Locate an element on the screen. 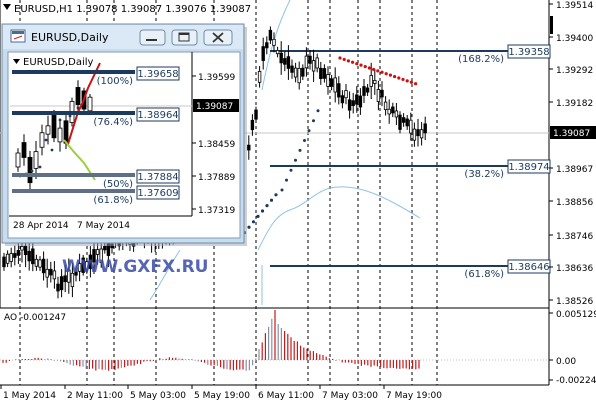 This screenshot has width=596, height=400. inset-price-tick: 1.37319 is located at coordinates (216, 211).